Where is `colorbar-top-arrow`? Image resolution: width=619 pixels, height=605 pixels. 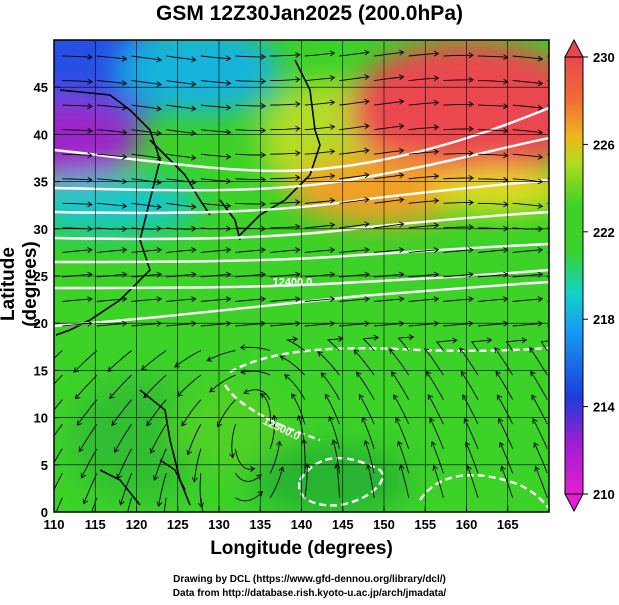 colorbar-top-arrow is located at coordinates (574, 48).